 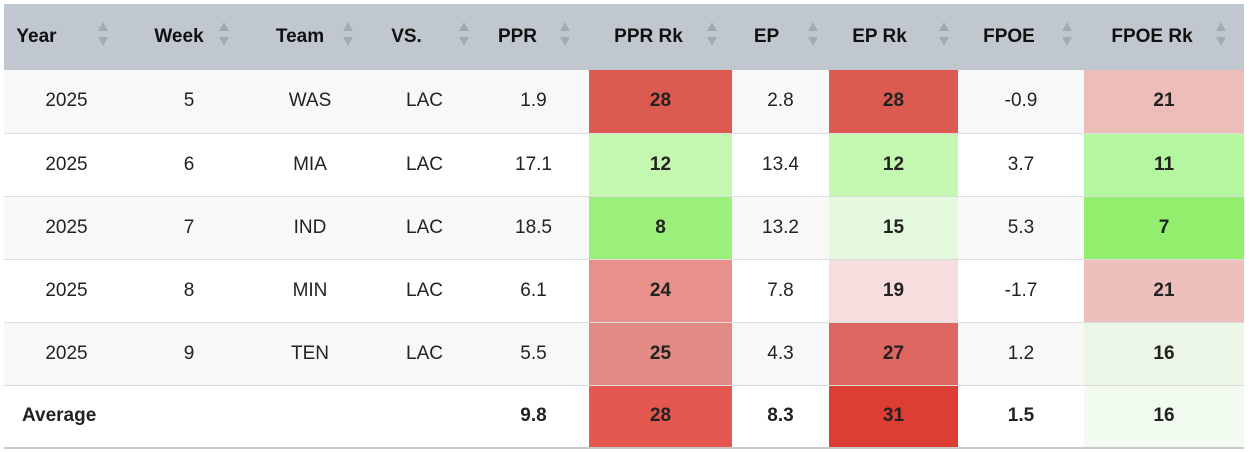 I want to click on average-row: Average 9.8 28 8.3 31 1.5 16, so click(x=624, y=416).